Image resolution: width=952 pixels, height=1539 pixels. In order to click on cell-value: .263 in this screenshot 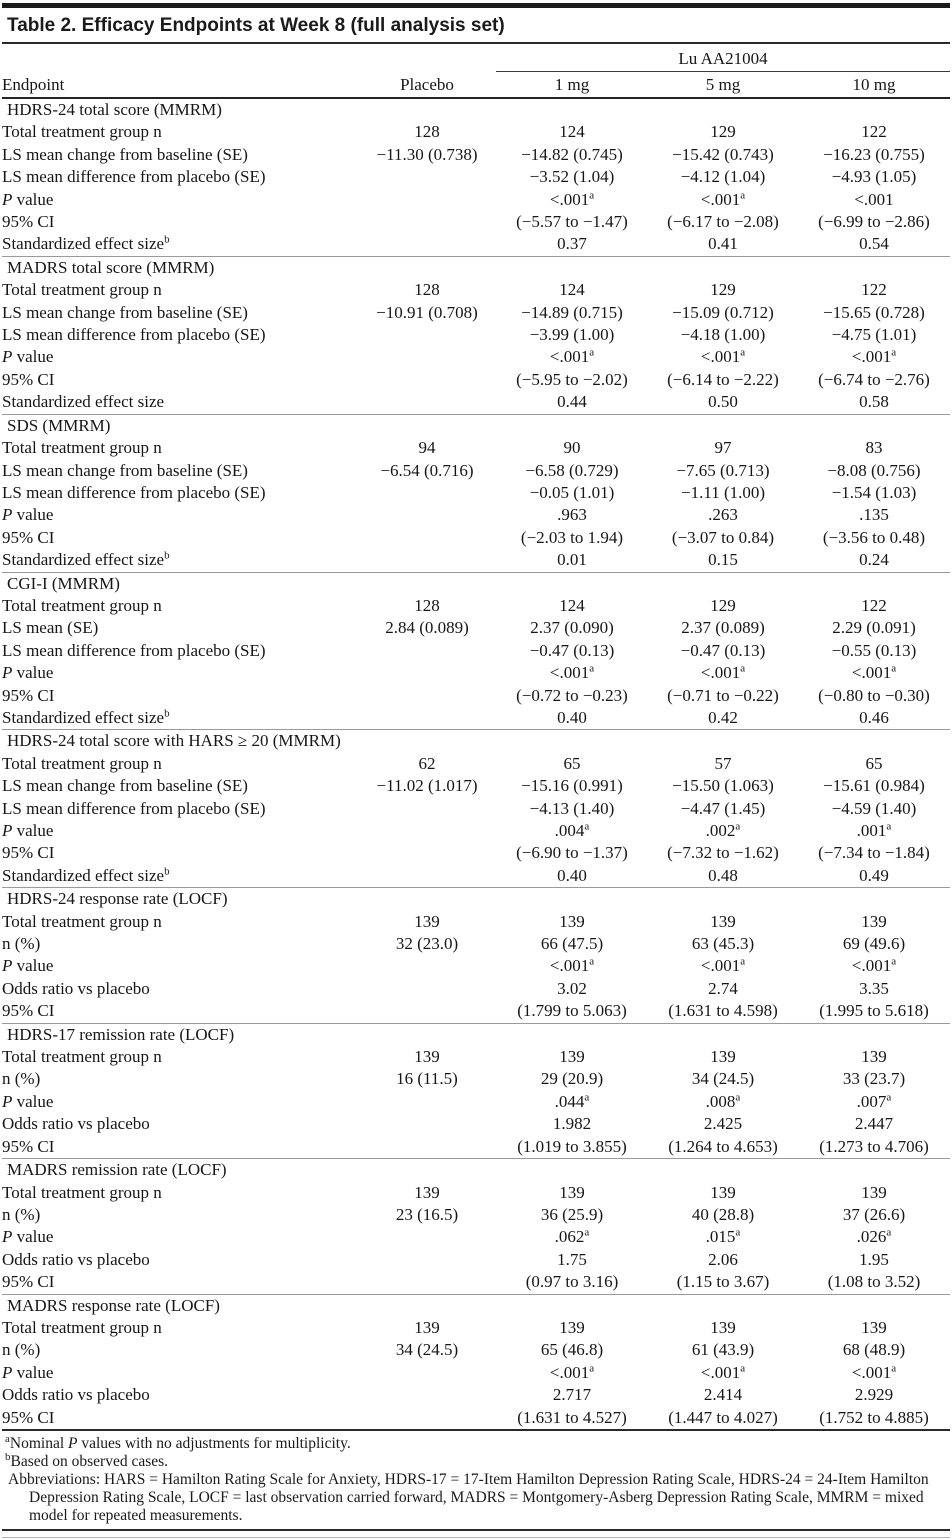, I will do `click(723, 515)`.